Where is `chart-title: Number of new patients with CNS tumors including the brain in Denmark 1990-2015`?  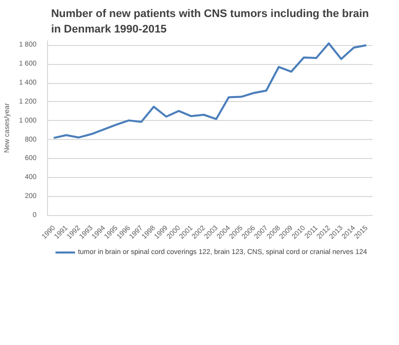 chart-title: Number of new patients with CNS tumors including the brain in Denmark 1990-2015 is located at coordinates (210, 22).